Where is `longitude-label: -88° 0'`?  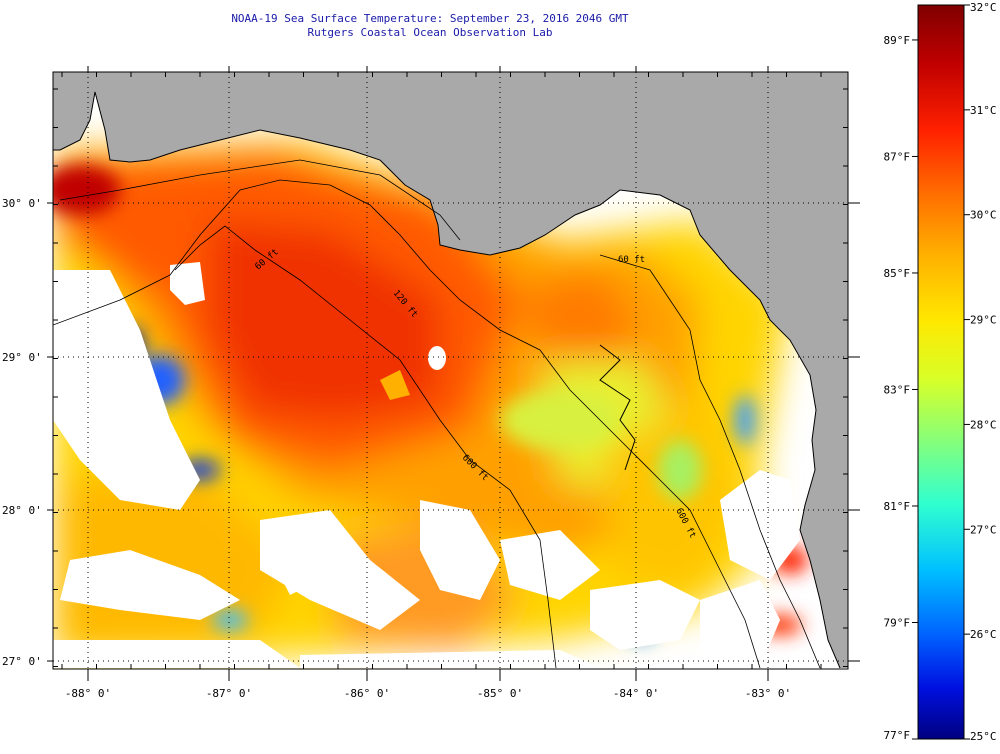 longitude-label: -88° 0' is located at coordinates (88, 693).